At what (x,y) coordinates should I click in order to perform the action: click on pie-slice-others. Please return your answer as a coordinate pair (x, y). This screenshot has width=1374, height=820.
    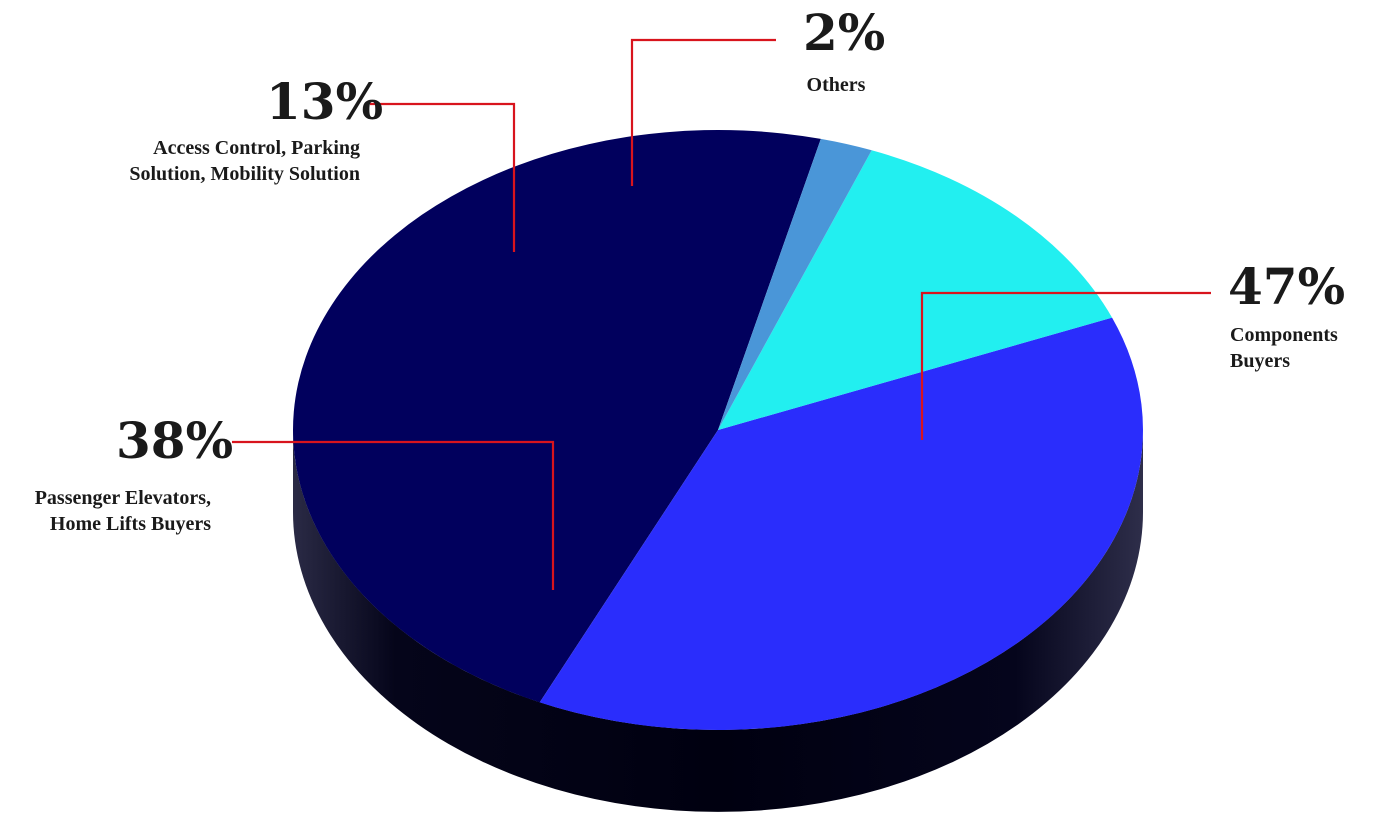
    Looking at the image, I should click on (795, 284).